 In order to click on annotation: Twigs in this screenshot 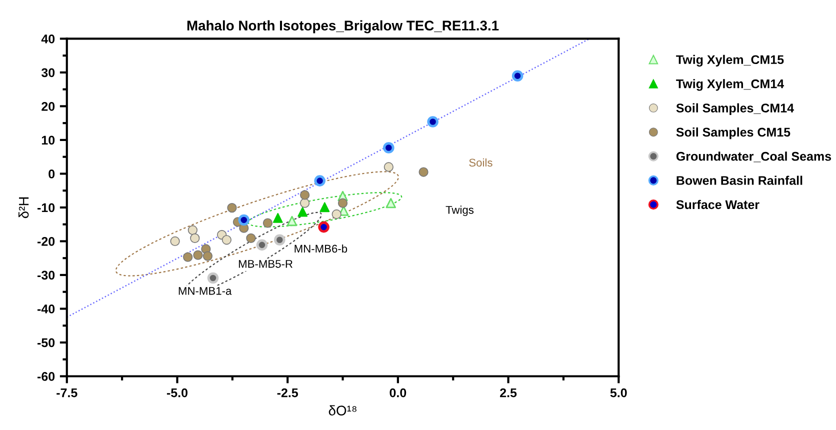, I will do `click(460, 211)`.